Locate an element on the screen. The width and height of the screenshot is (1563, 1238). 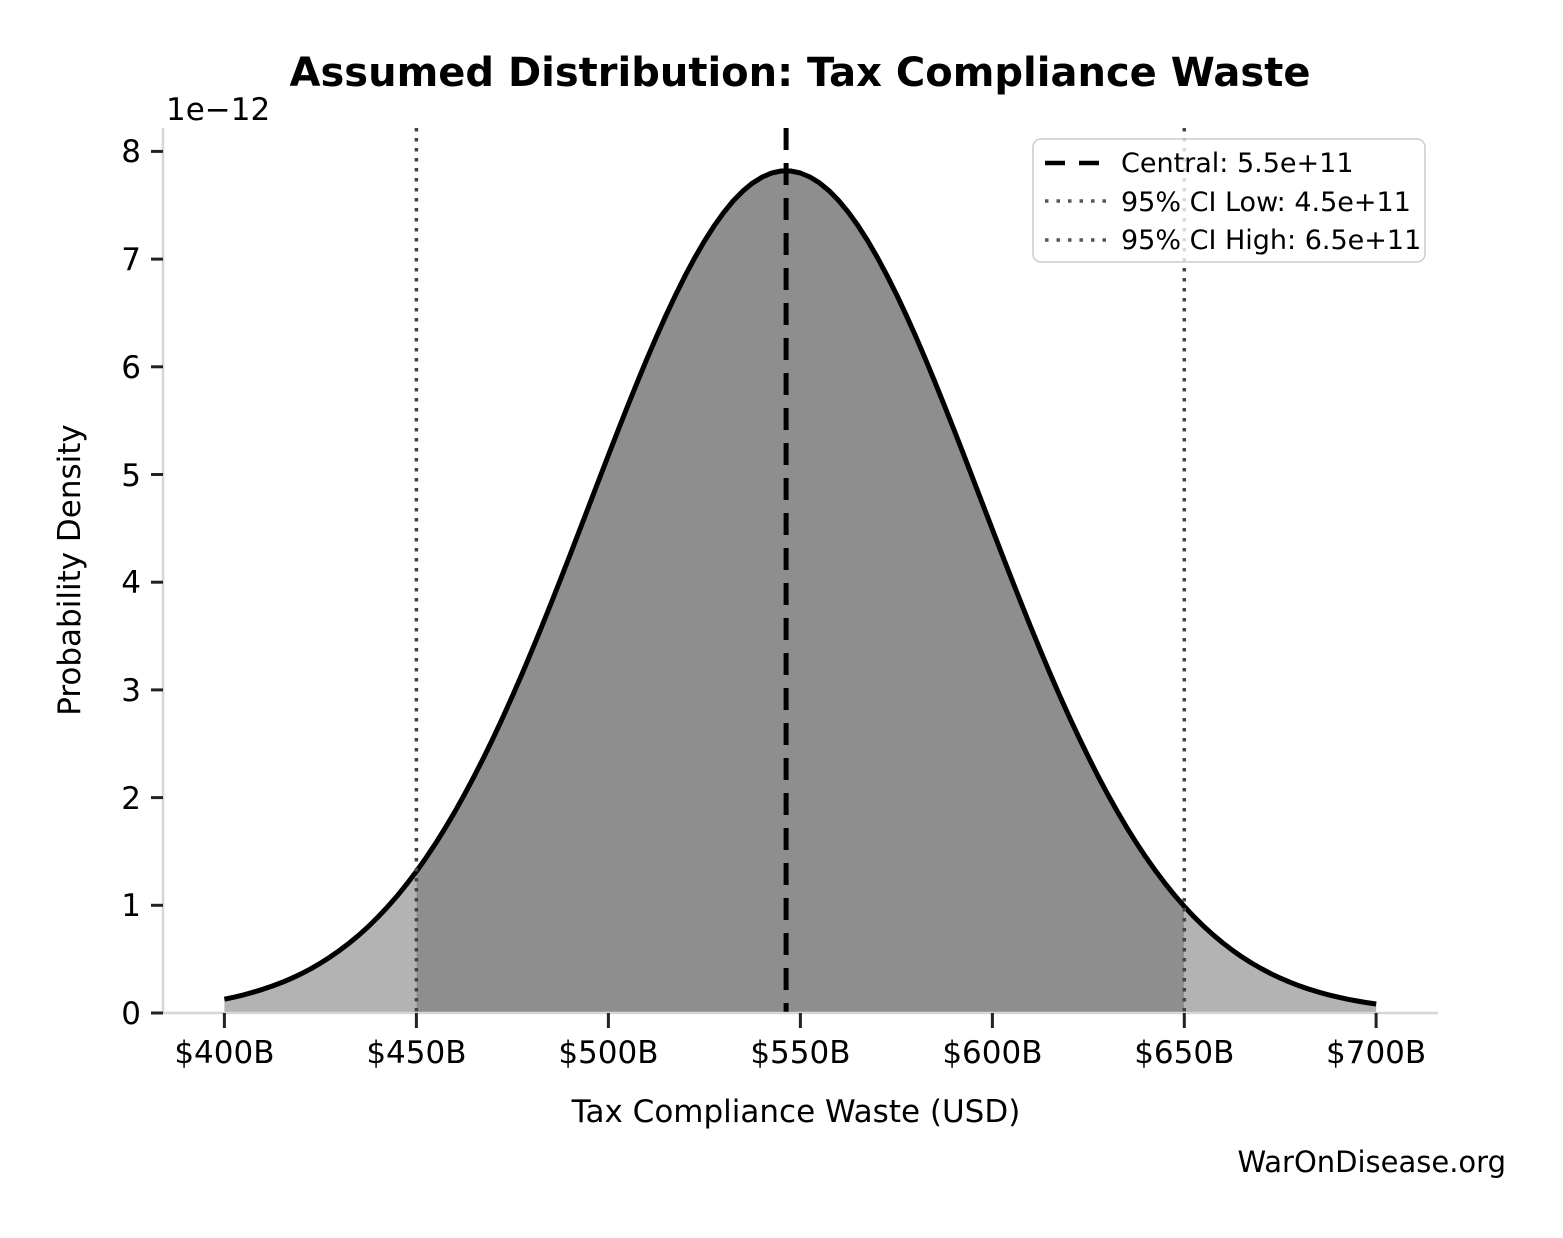
y-tick-label: 6 is located at coordinates (131, 368).